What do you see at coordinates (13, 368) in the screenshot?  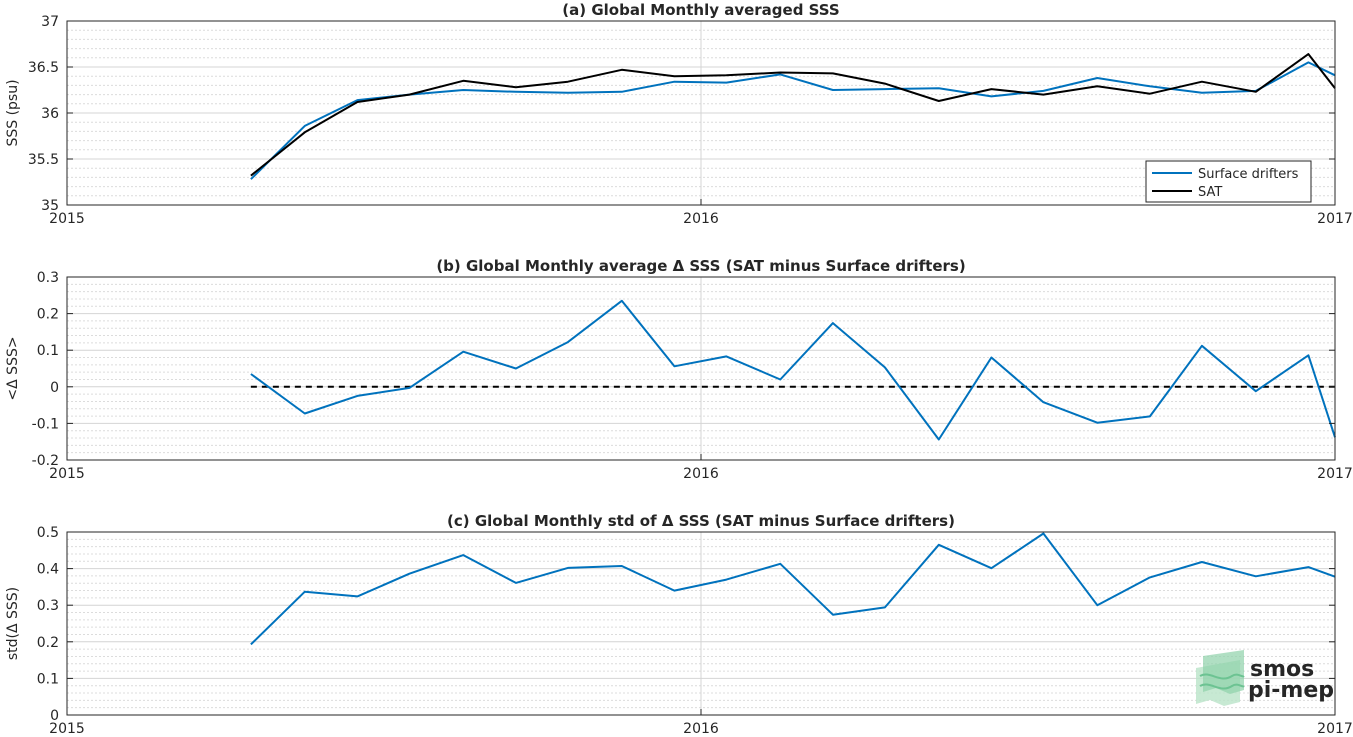 I see `y-axis-label: <Δ SSS>` at bounding box center [13, 368].